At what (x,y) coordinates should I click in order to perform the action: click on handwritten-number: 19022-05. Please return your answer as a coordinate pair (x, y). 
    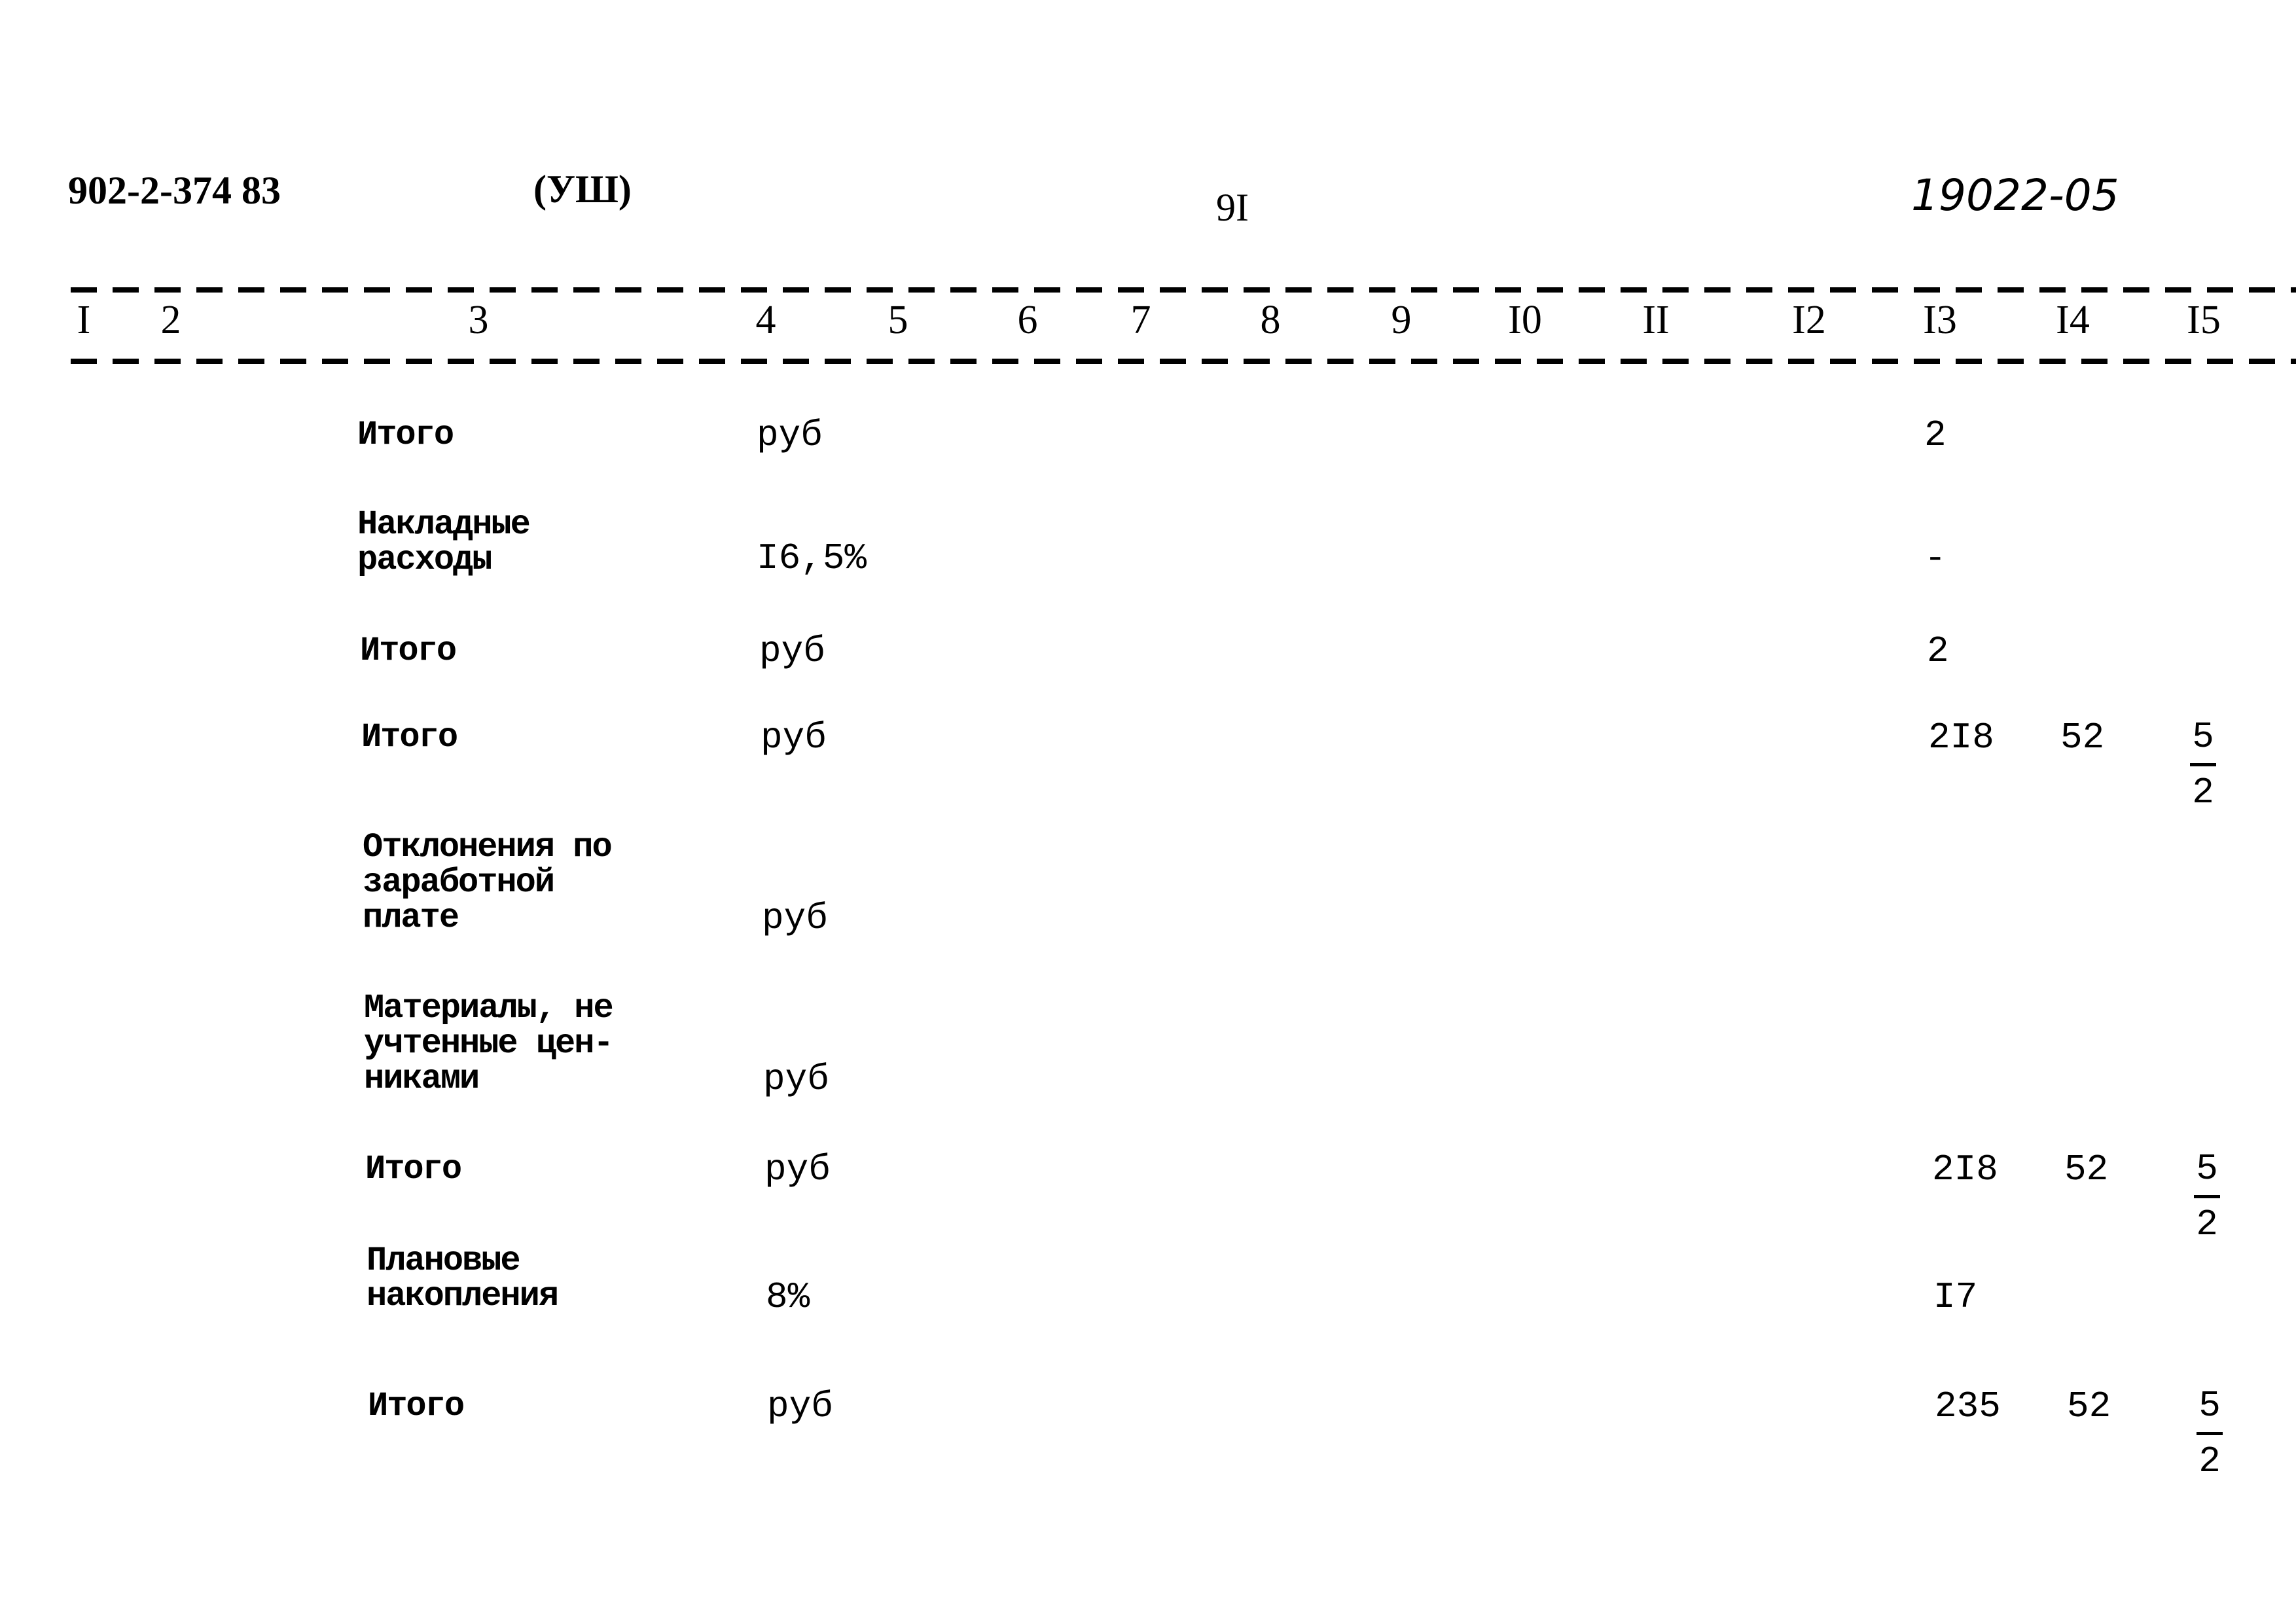
    Looking at the image, I should click on (2015, 196).